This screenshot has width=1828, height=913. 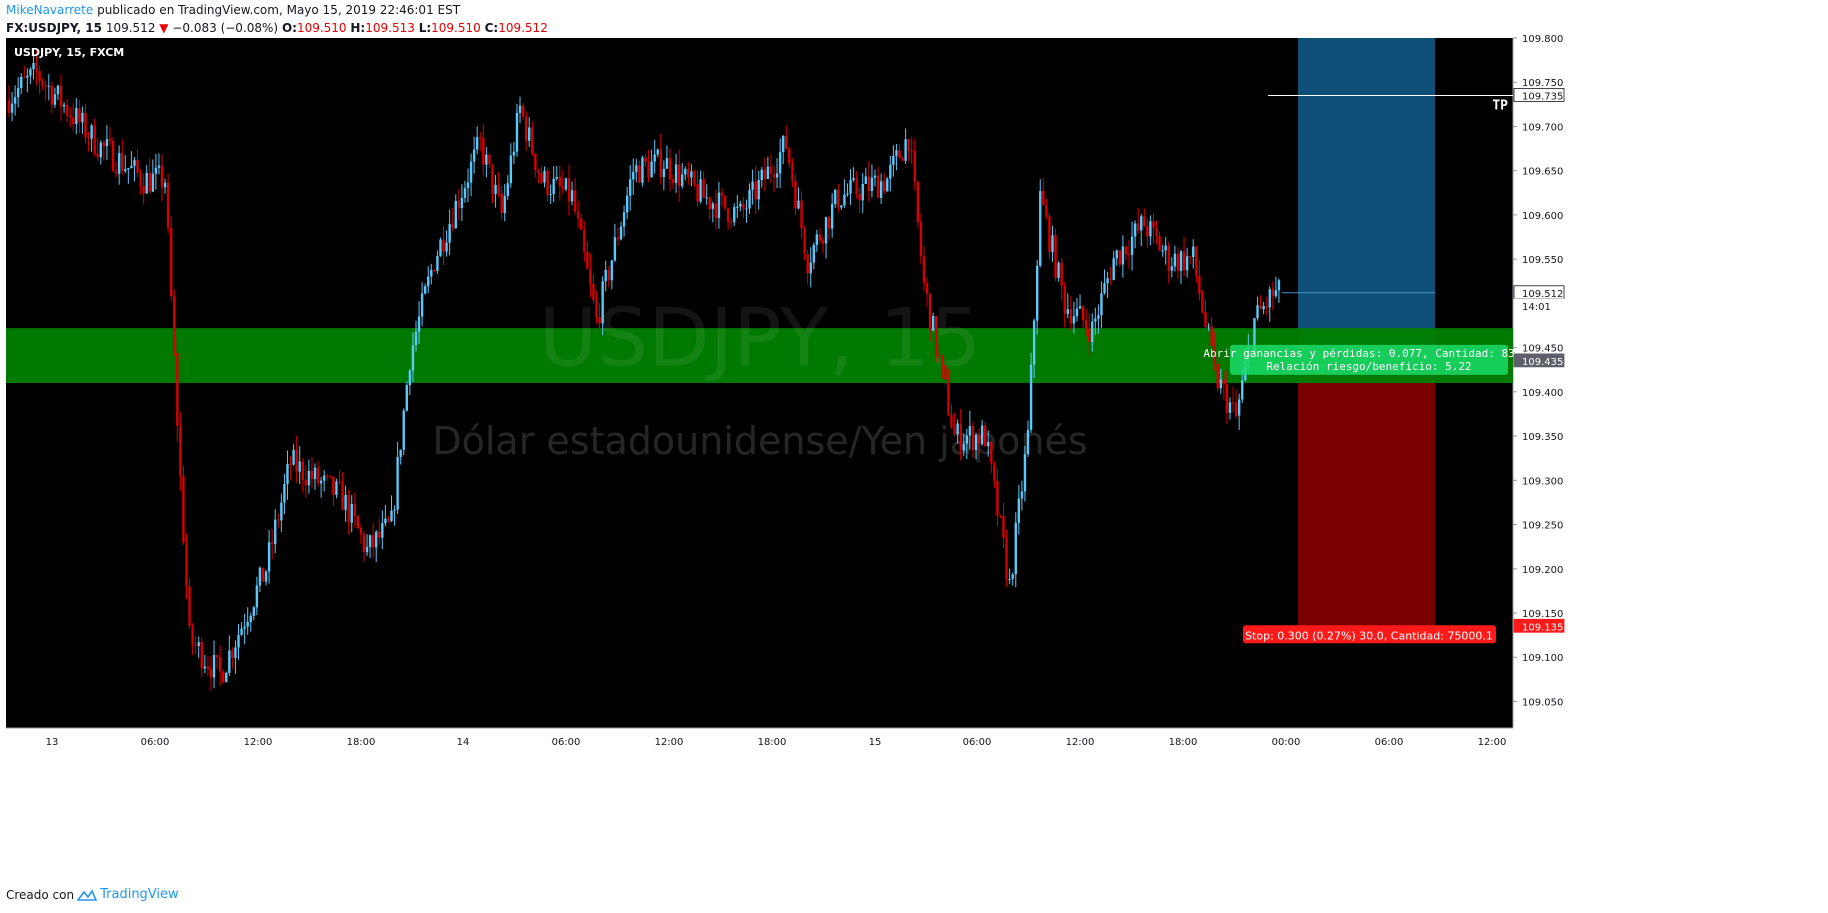 I want to click on tradingview-logo-icon, so click(x=87, y=894).